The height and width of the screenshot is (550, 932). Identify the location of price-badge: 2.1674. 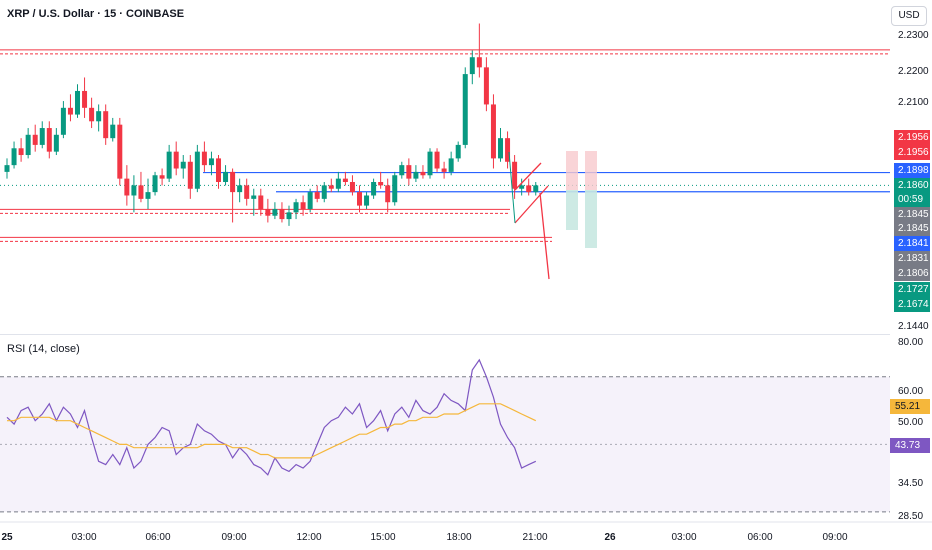
(912, 304).